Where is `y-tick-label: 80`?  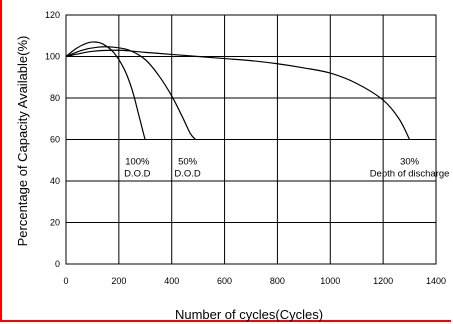 y-tick-label: 80 is located at coordinates (55, 98).